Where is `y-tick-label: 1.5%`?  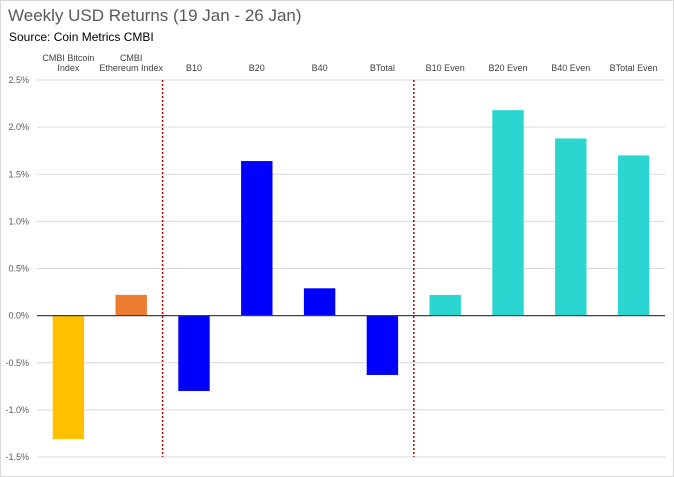
y-tick-label: 1.5% is located at coordinates (18, 174).